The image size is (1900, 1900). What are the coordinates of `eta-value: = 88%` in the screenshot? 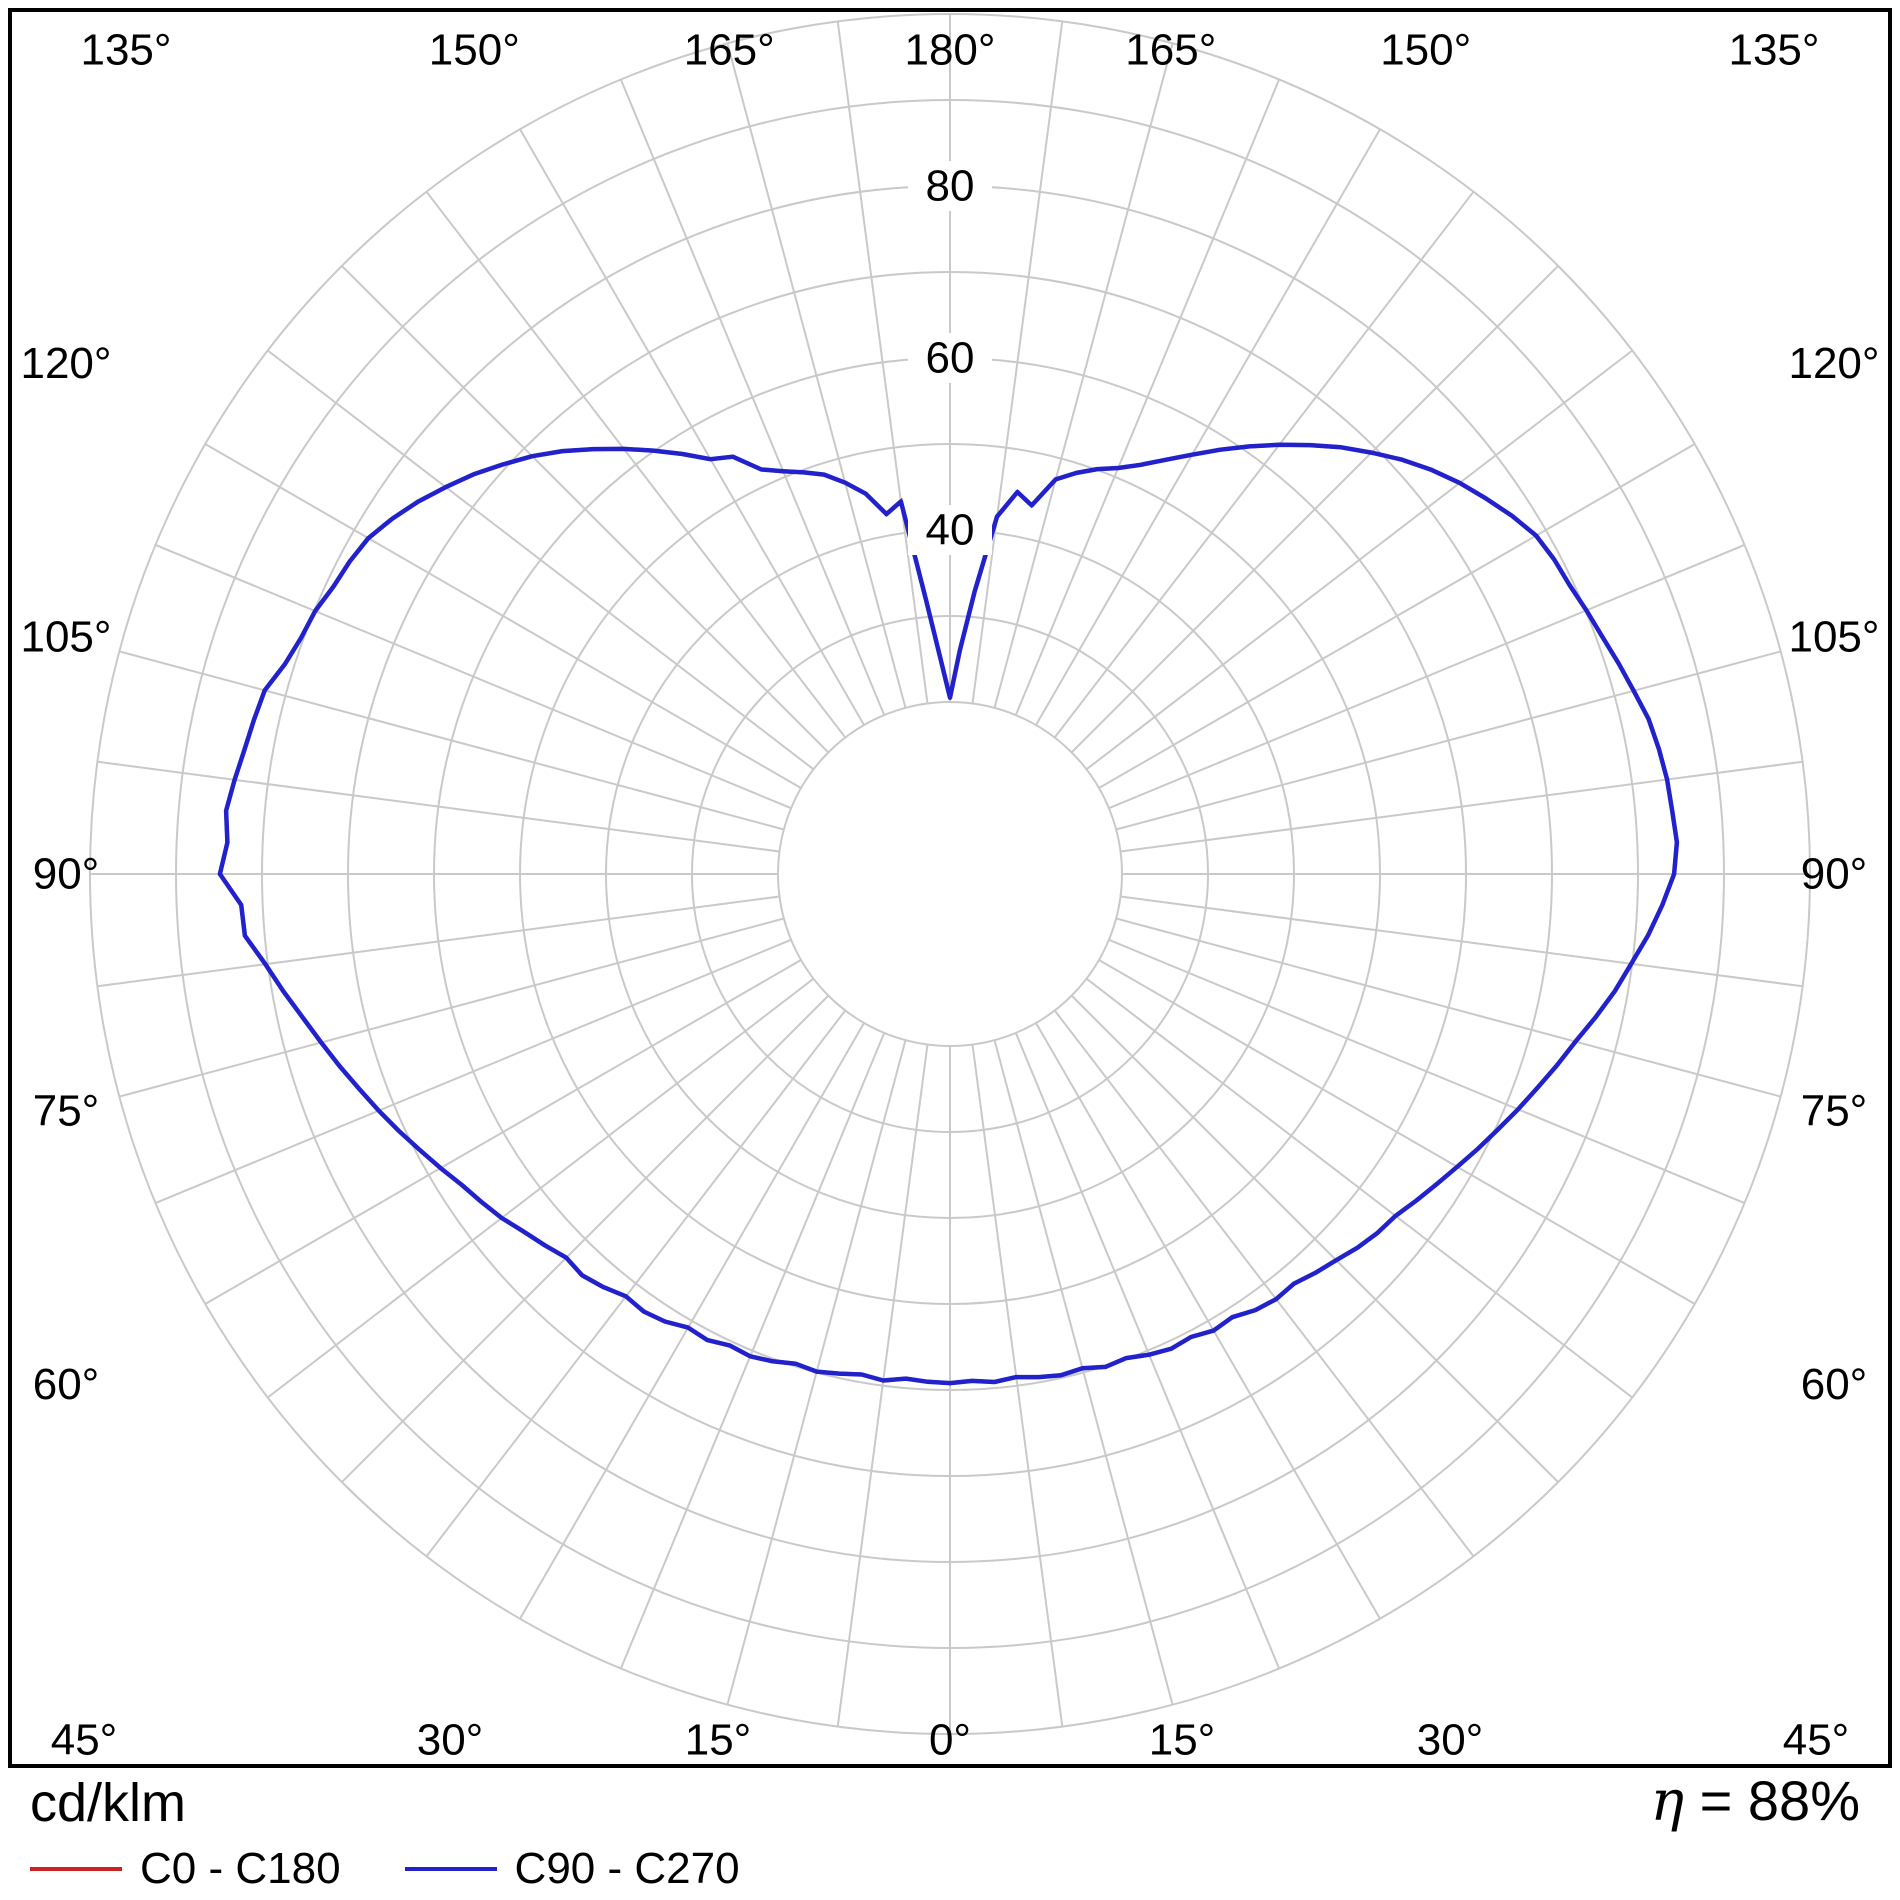 It's located at (1772, 1800).